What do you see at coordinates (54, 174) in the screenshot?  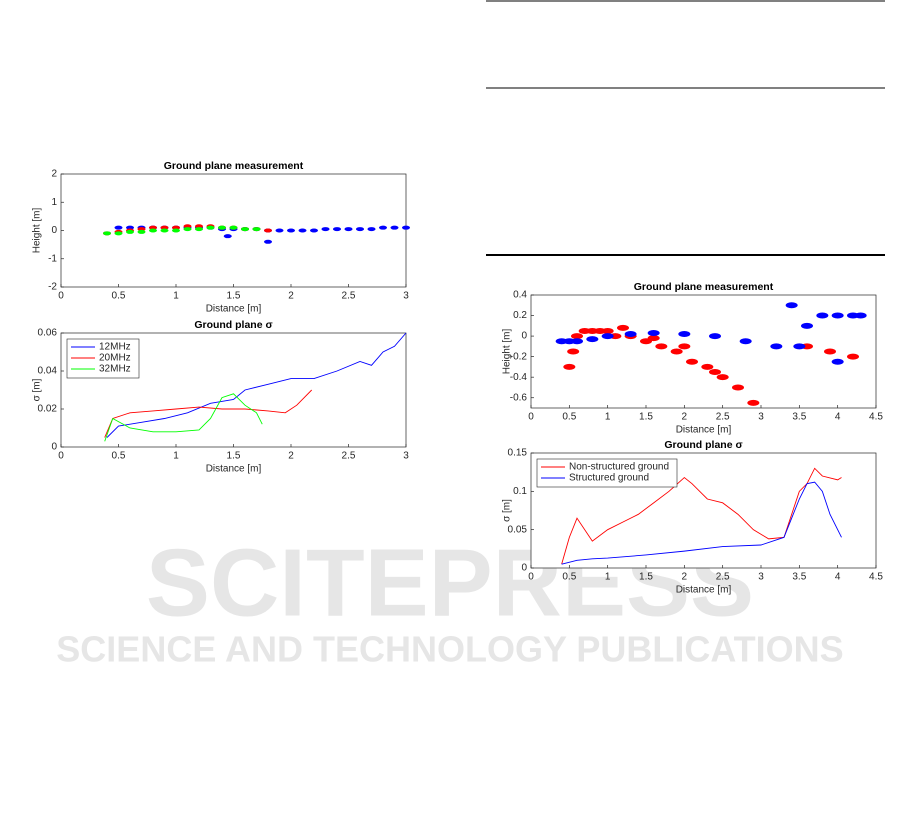 I see `y-tick-label: 2` at bounding box center [54, 174].